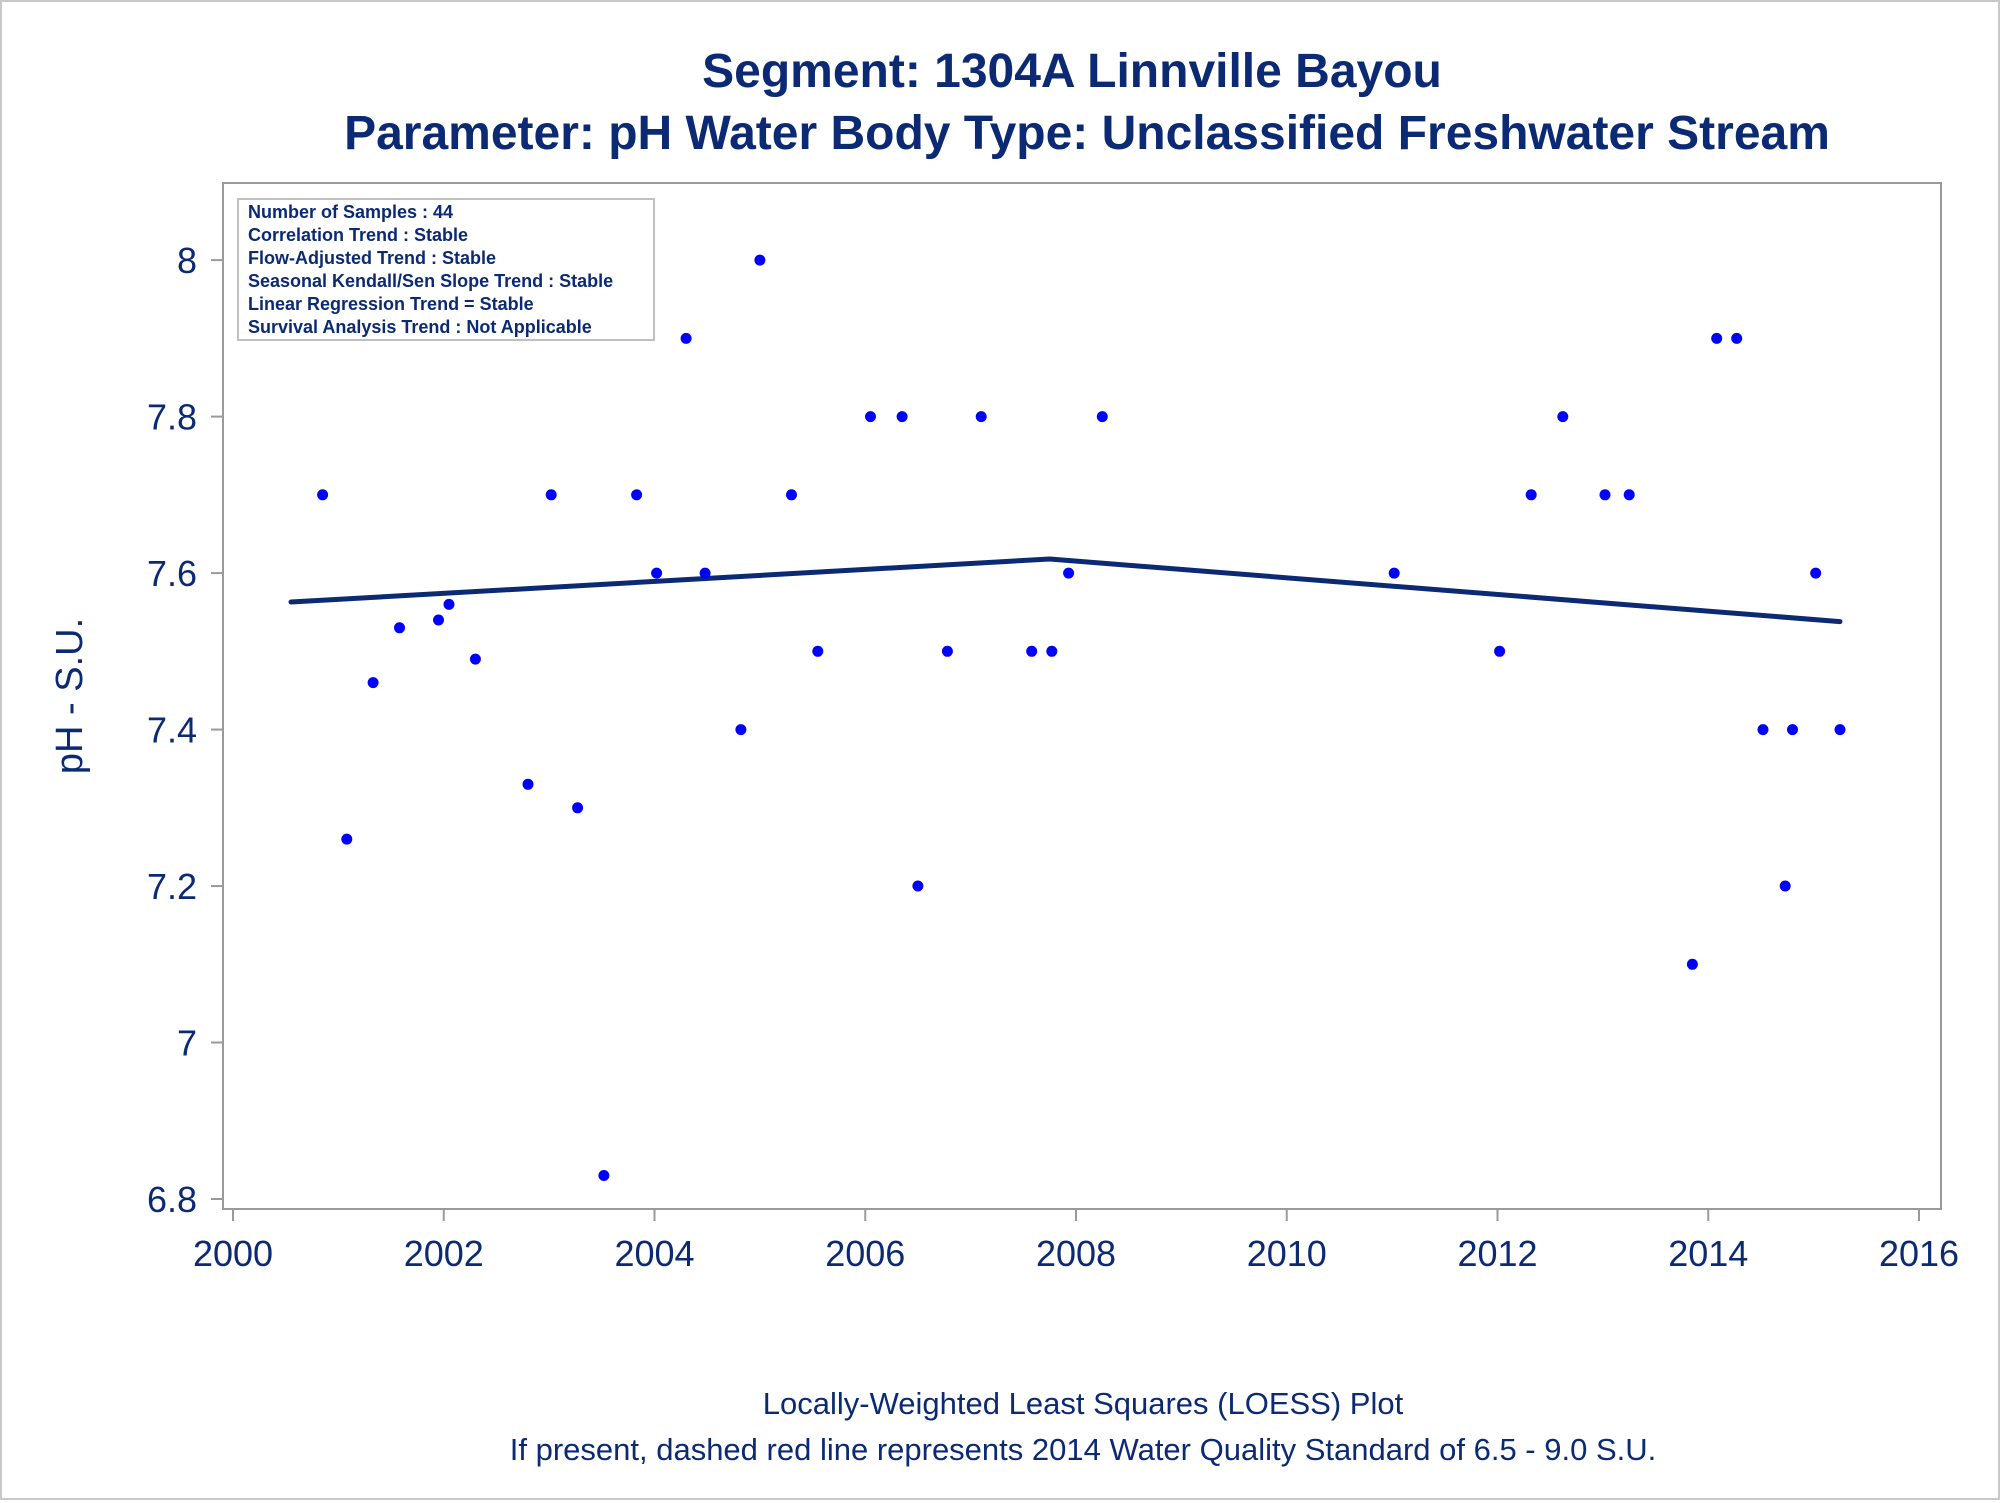  What do you see at coordinates (444, 1253) in the screenshot?
I see `x-tick-label: 2002` at bounding box center [444, 1253].